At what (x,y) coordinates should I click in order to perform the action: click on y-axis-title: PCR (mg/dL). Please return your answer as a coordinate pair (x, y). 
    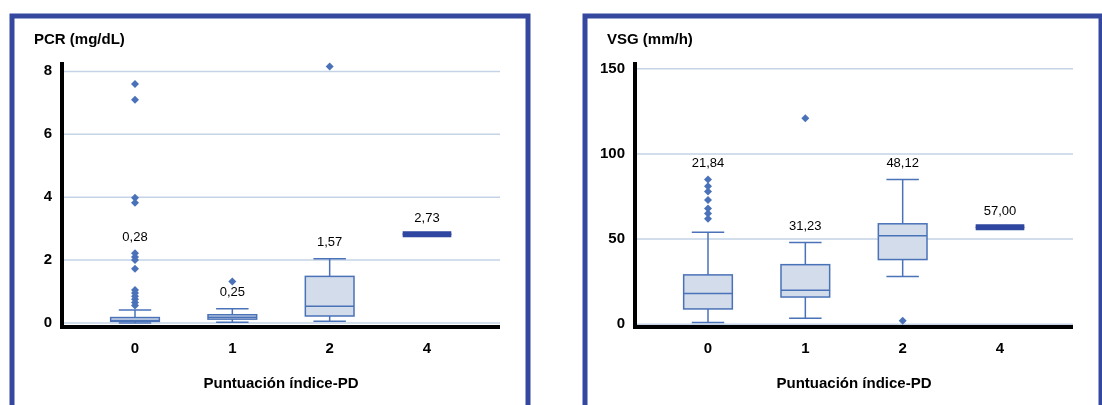
    Looking at the image, I should click on (79, 38).